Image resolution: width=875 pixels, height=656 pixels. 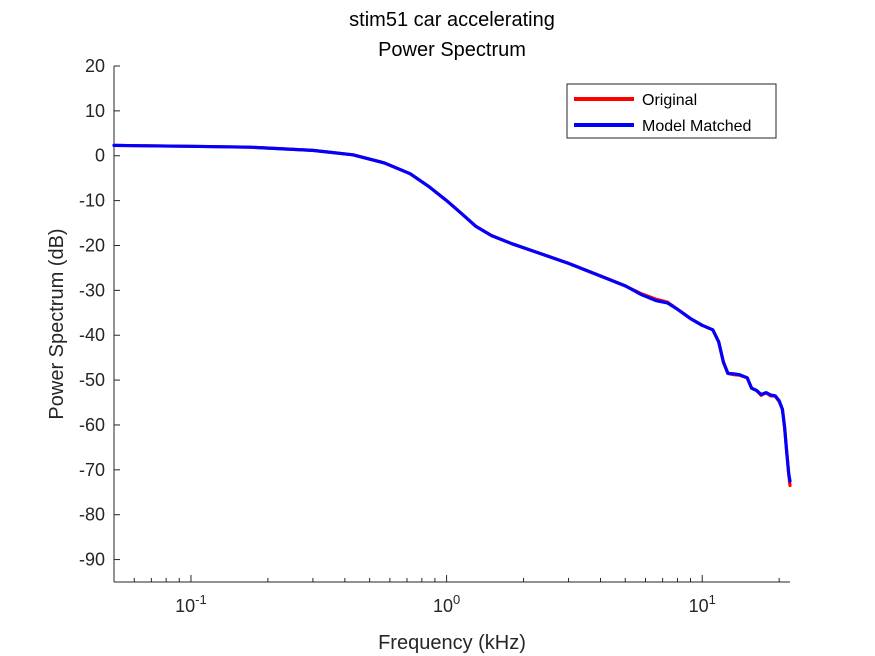 What do you see at coordinates (92, 380) in the screenshot?
I see `y-tick-label: -50` at bounding box center [92, 380].